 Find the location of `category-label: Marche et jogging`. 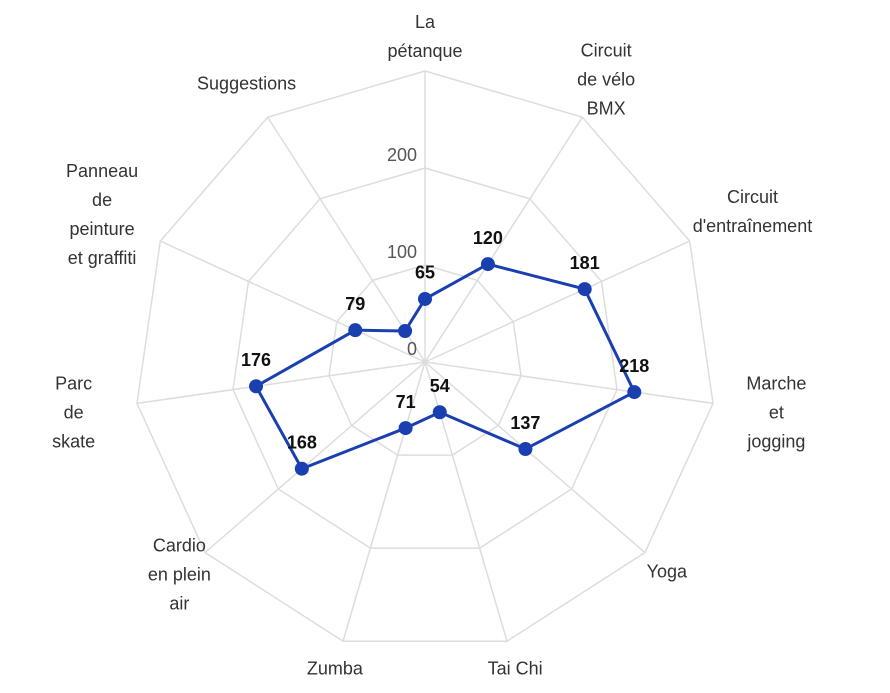

category-label: Marche et jogging is located at coordinates (776, 412).